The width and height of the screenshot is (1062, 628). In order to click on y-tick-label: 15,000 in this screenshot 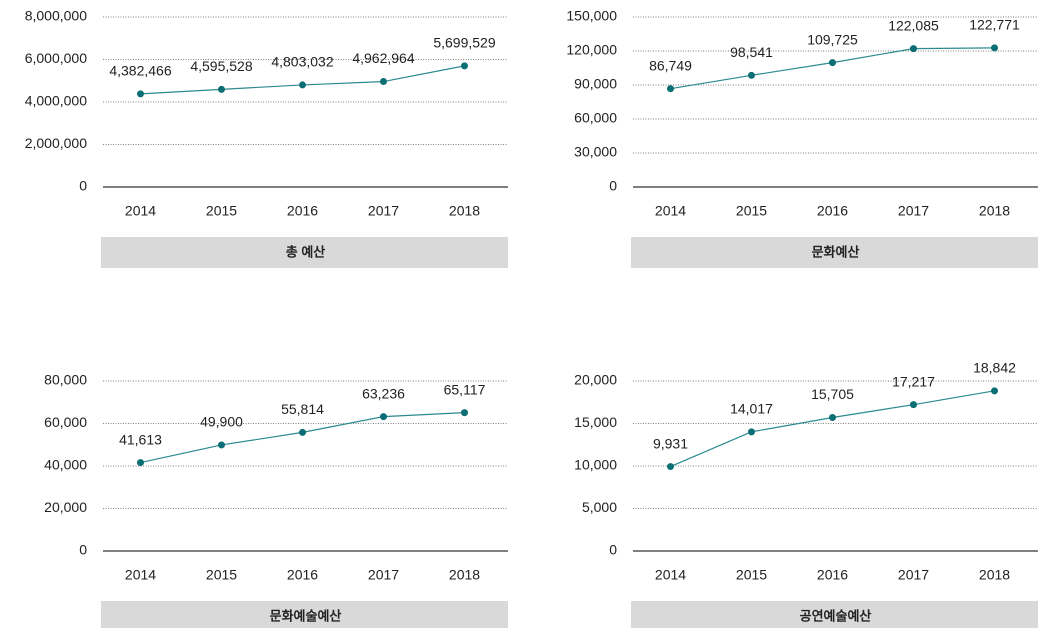, I will do `click(595, 422)`.